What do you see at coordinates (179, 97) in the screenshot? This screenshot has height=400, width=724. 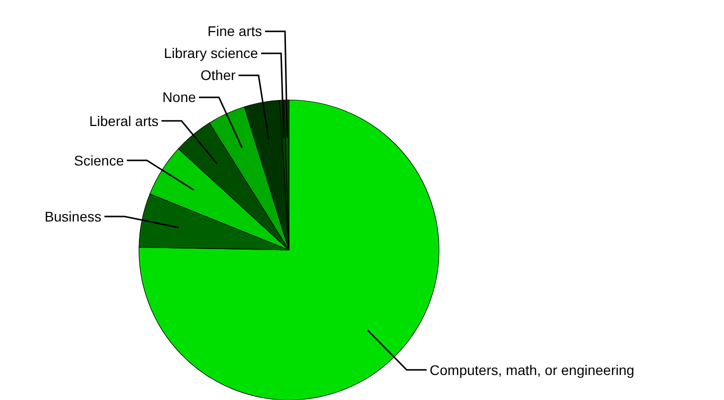 I see `slice-label: None` at bounding box center [179, 97].